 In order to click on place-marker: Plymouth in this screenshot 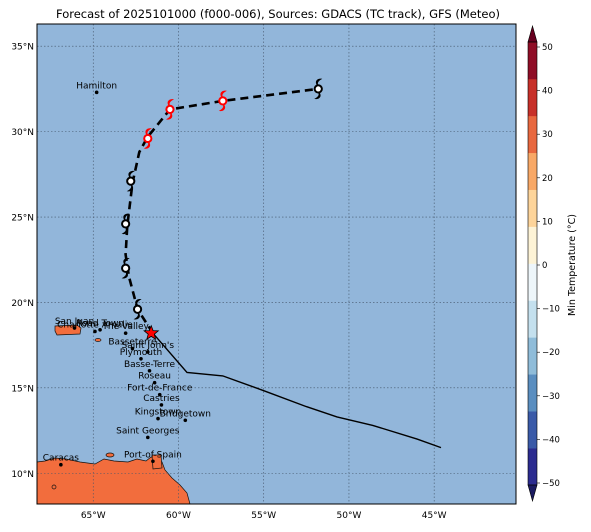, I will do `click(141, 354)`.